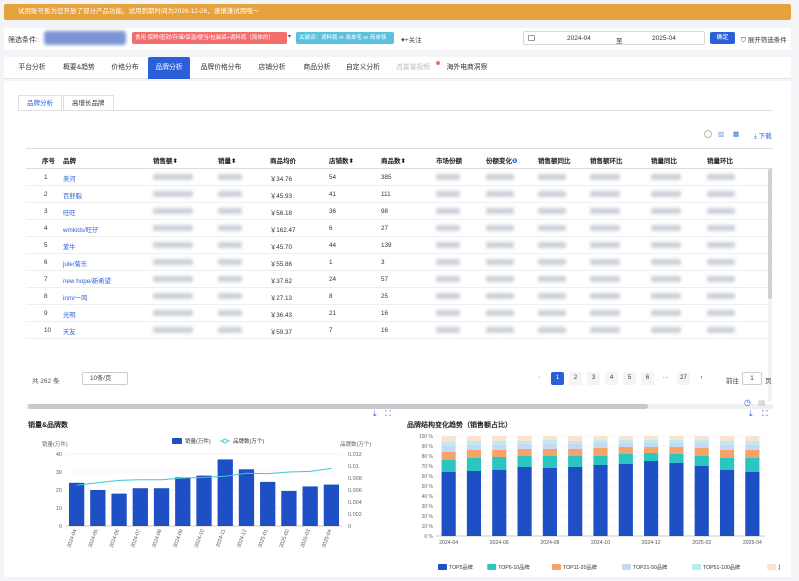  Describe the element at coordinates (209, 38) in the screenshot. I see `category-filter-chip: 食用 保鲜/密封/存储/保温/便当/包装袋+调料瓶（简体的）` at that location.